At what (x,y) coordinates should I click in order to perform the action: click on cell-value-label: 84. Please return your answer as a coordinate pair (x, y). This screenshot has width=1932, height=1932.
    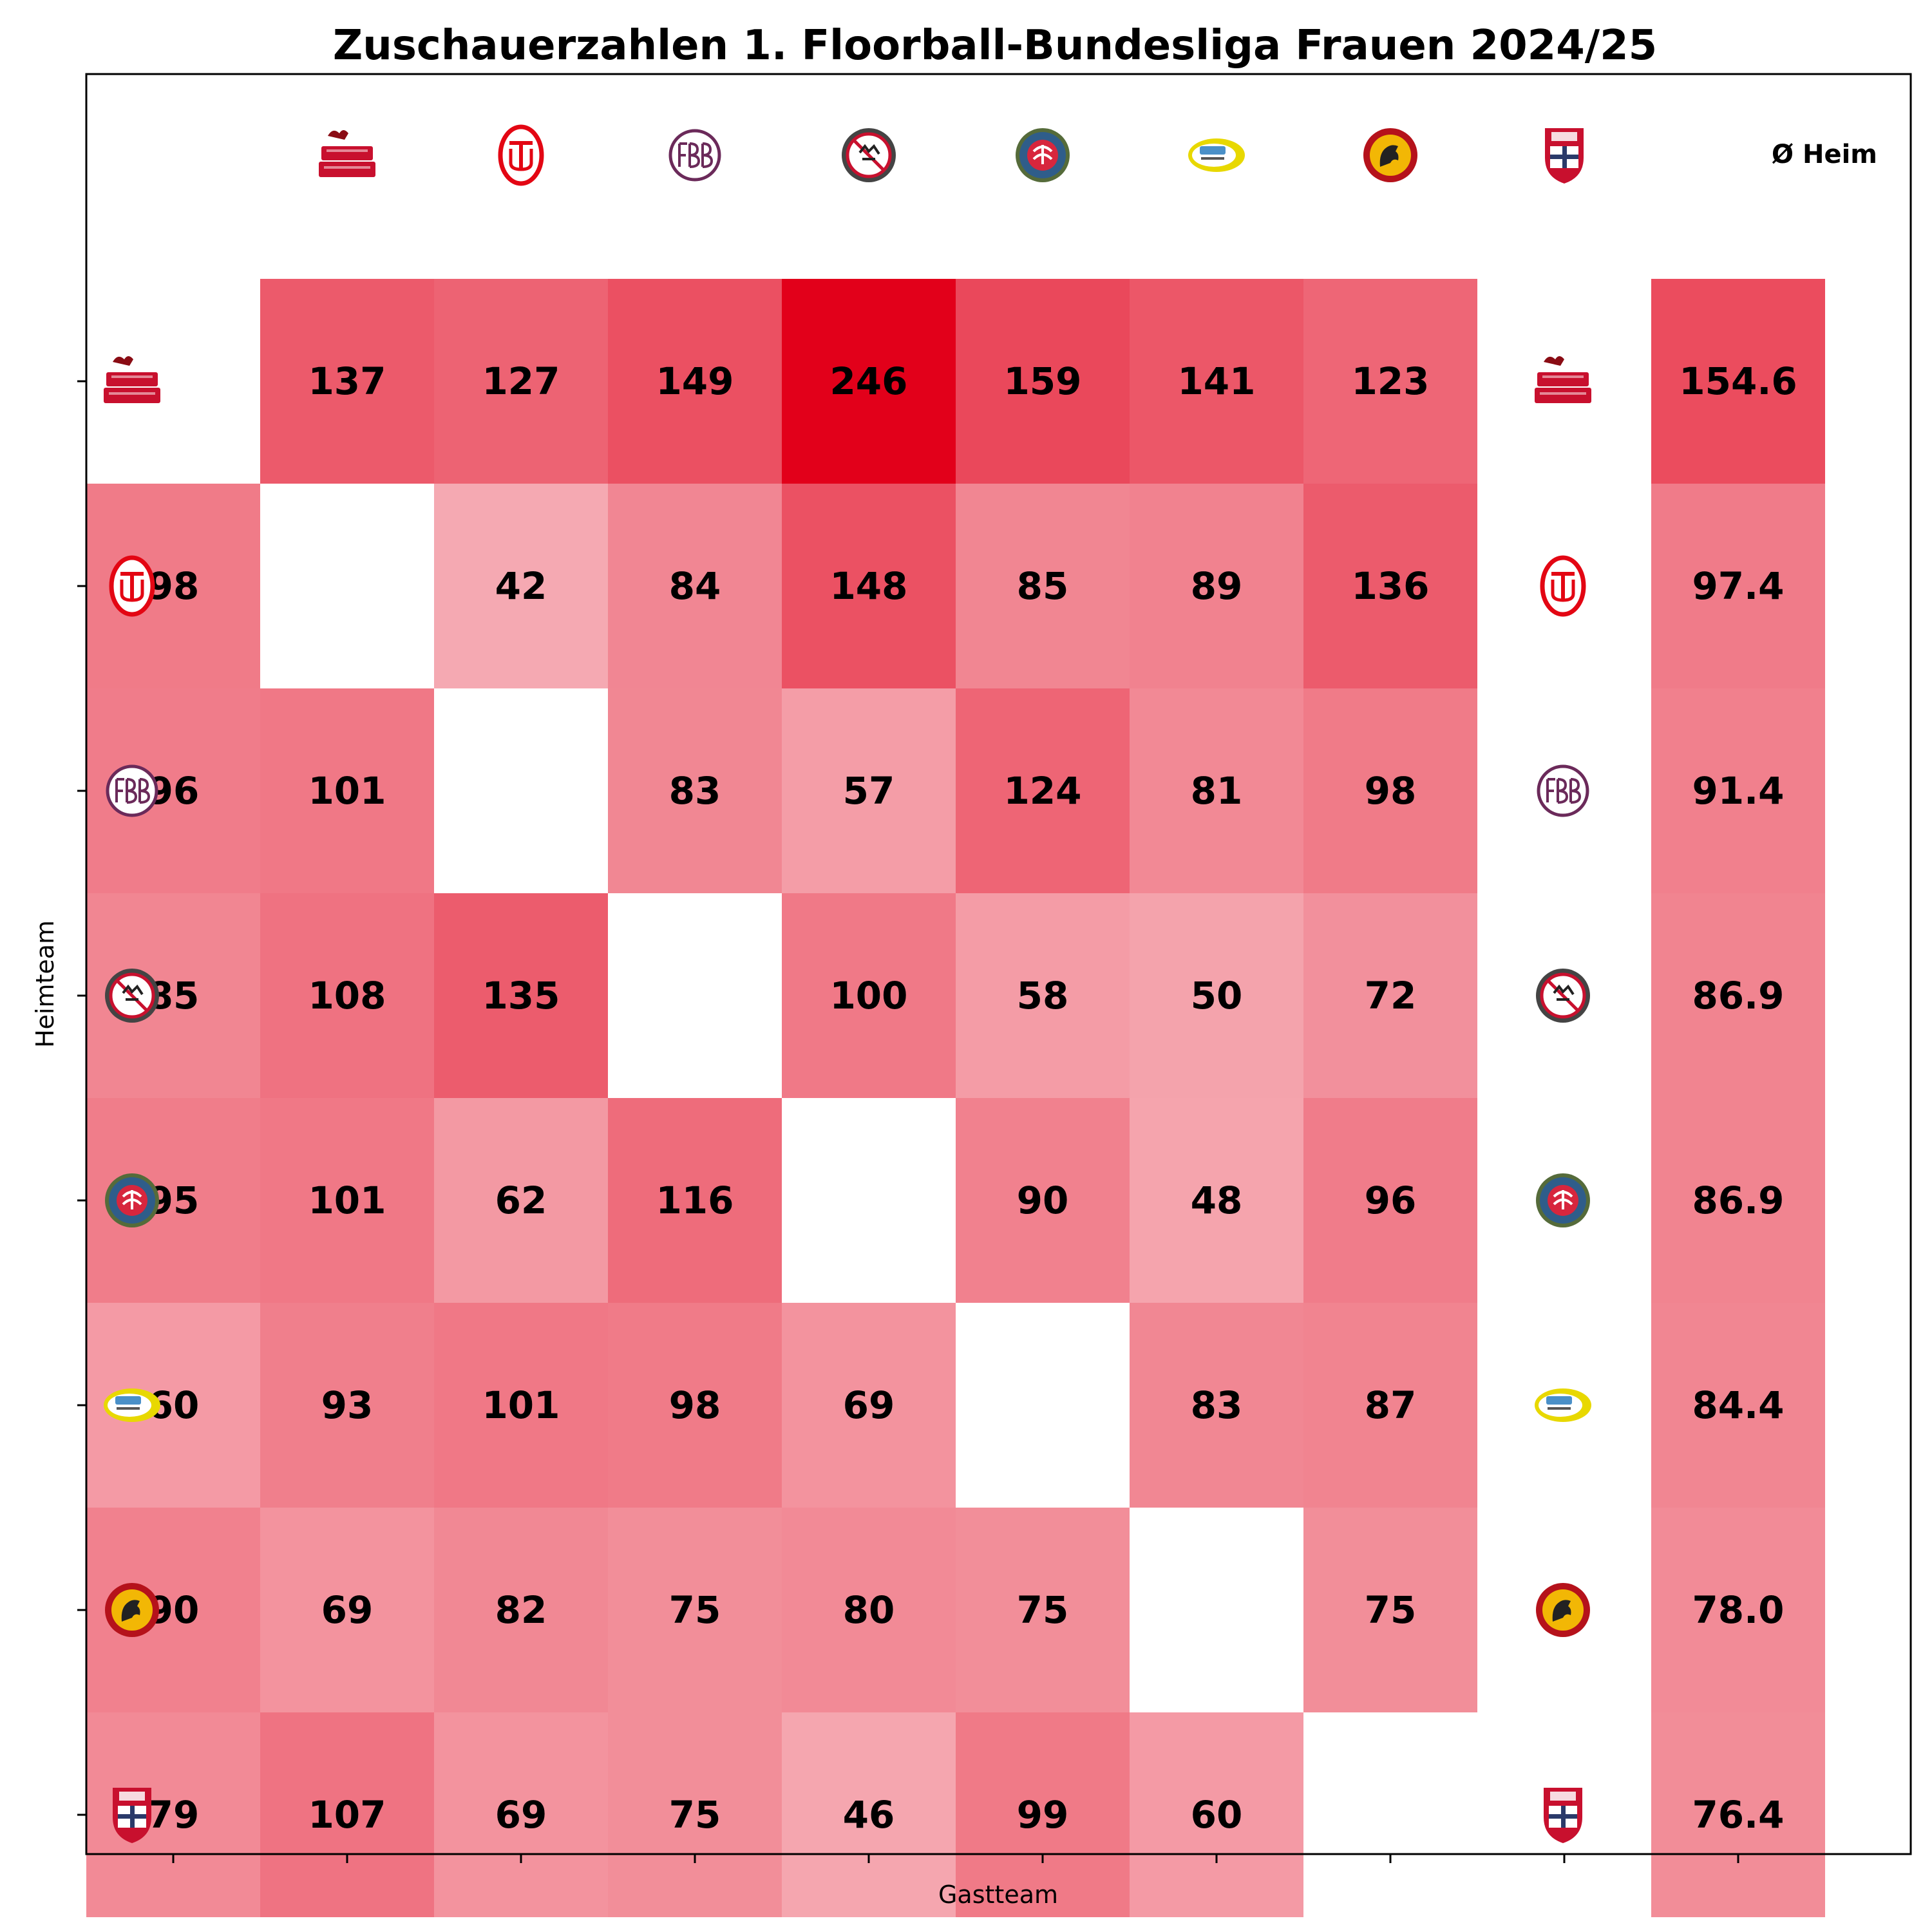
    Looking at the image, I should click on (695, 586).